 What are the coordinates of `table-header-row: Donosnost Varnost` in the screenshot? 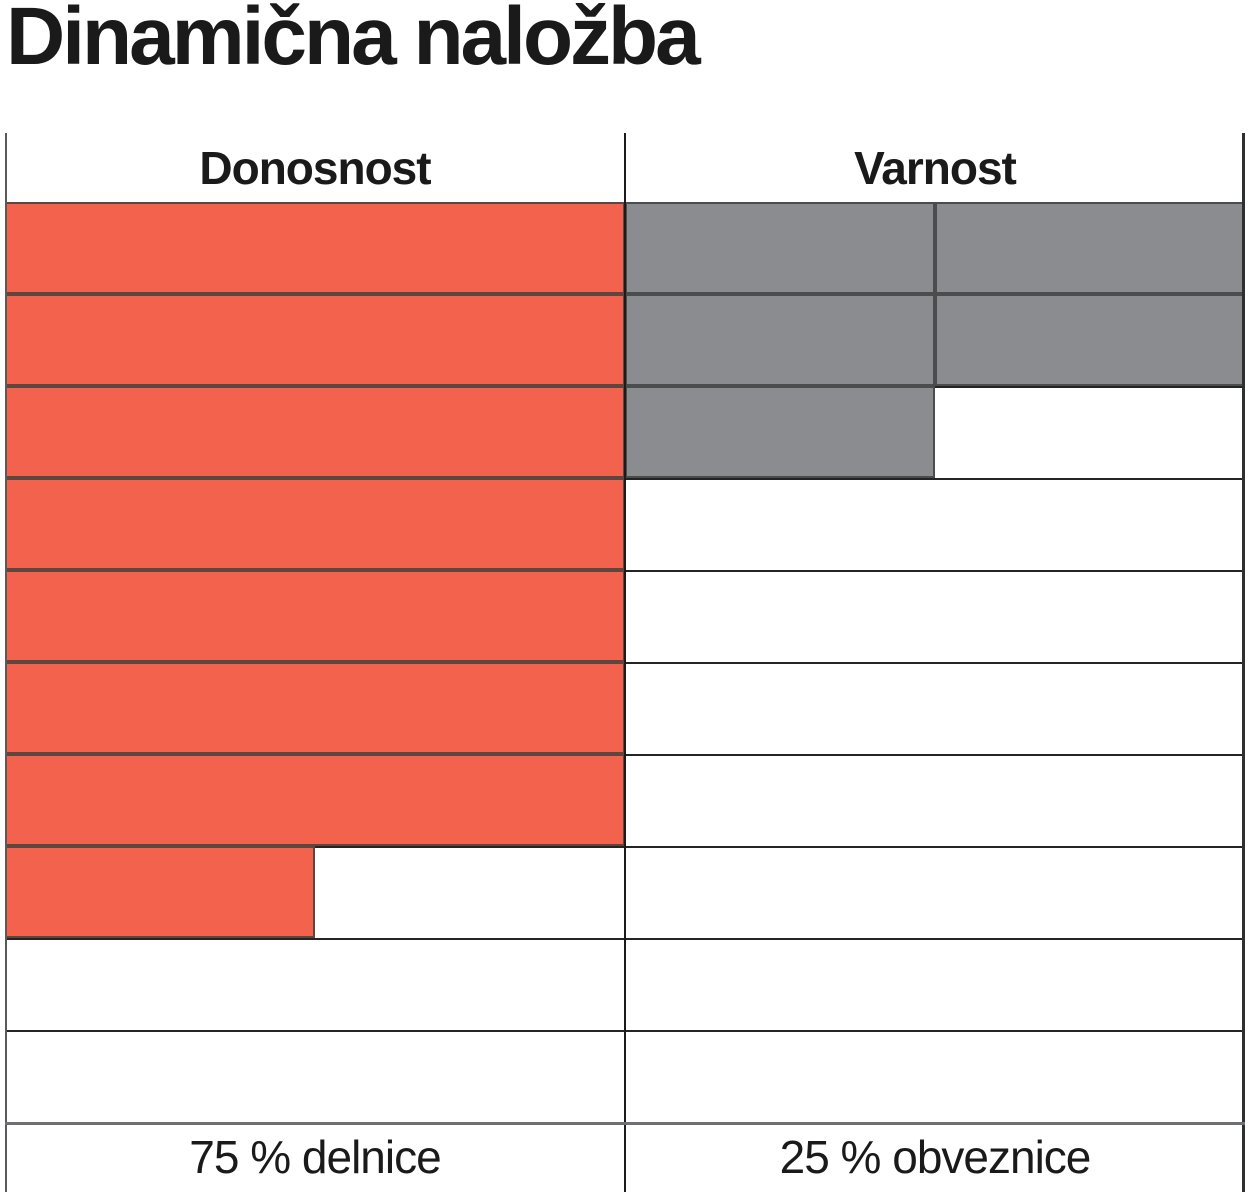 It's located at (625, 167).